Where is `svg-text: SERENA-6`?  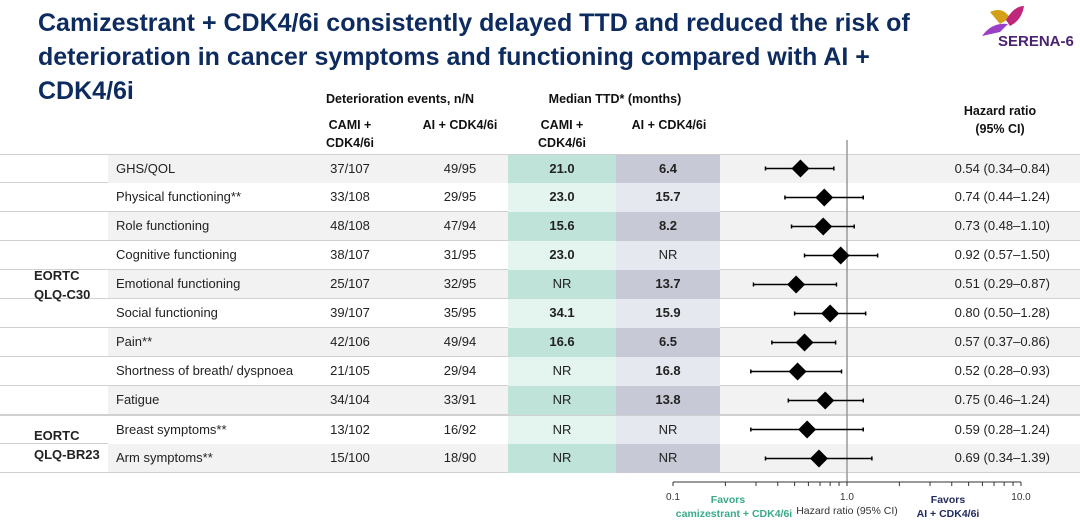
svg-text: SERENA-6 is located at coordinates (1036, 41).